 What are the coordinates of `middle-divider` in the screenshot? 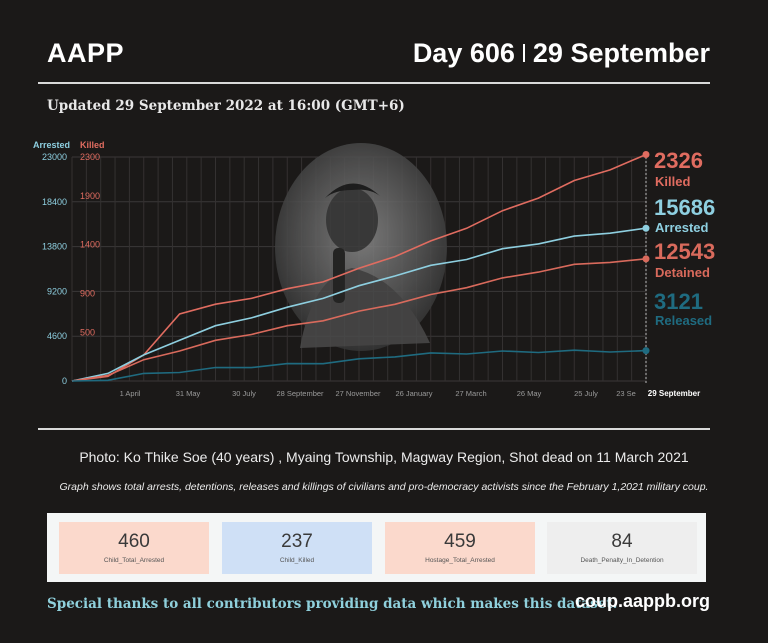 It's located at (374, 429).